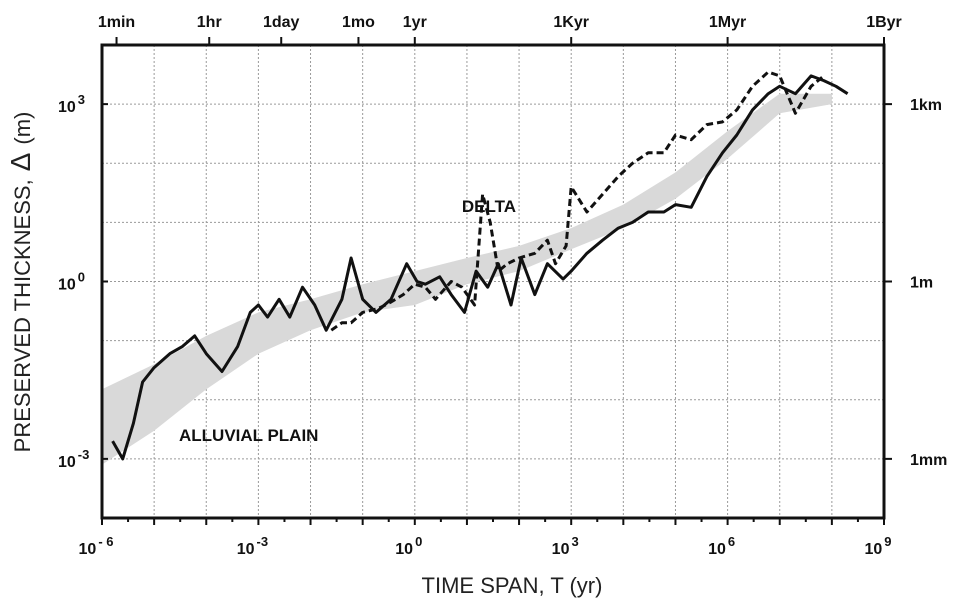  I want to click on top-tick-label: 1Myr, so click(727, 22).